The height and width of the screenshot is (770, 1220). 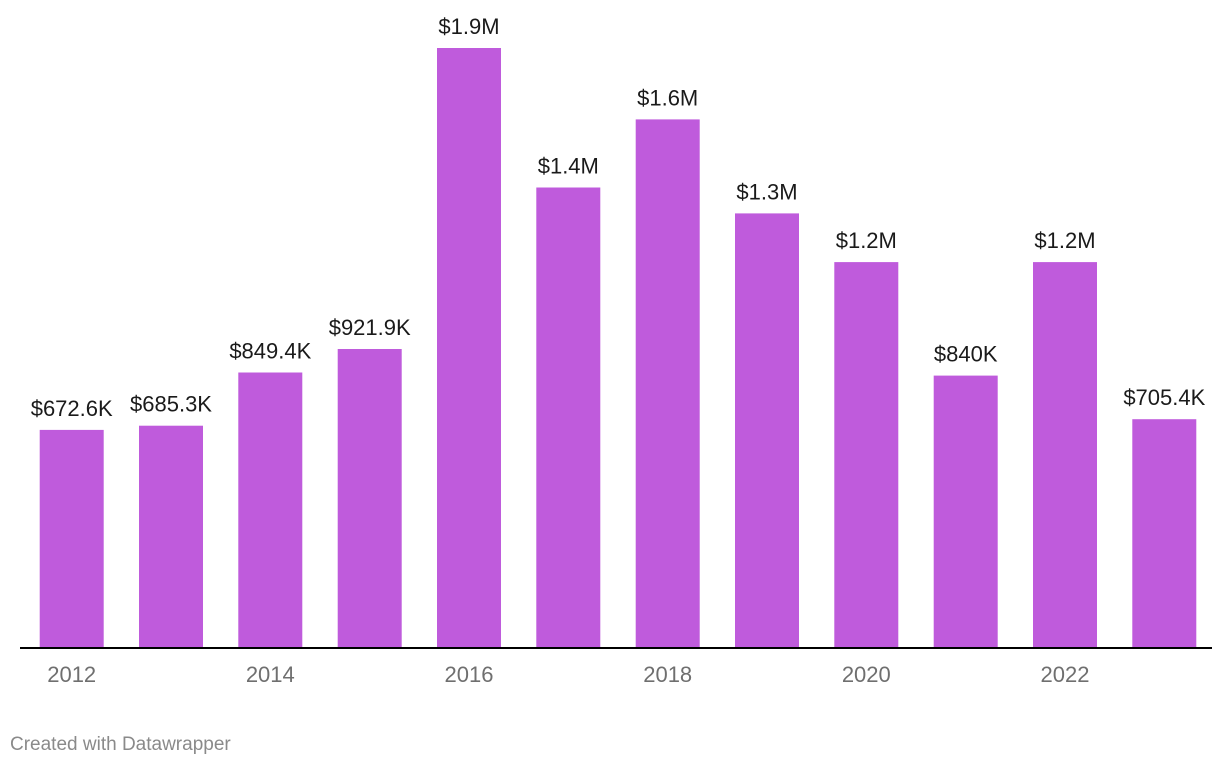 What do you see at coordinates (1164, 397) in the screenshot?
I see `data-label-2023: $705.4K` at bounding box center [1164, 397].